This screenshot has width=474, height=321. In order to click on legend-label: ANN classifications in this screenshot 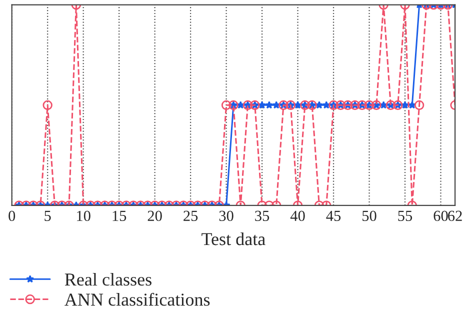, I will do `click(137, 299)`.